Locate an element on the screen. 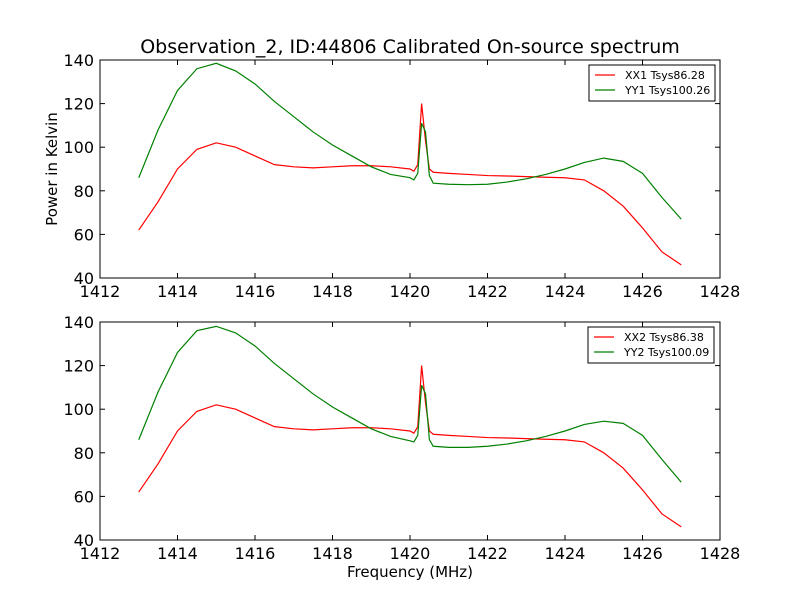 This screenshot has height=600, width=800. legend-entry: YY1 Tsys100.26 is located at coordinates (667, 90).